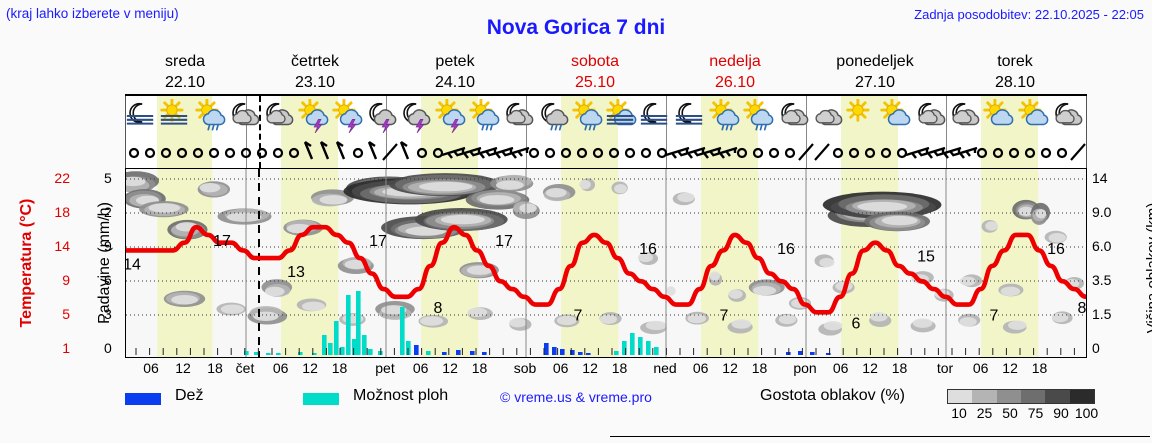 The width and height of the screenshot is (1152, 443). Describe the element at coordinates (455, 71) in the screenshot. I see `day-header-2: petek 24.10` at that location.